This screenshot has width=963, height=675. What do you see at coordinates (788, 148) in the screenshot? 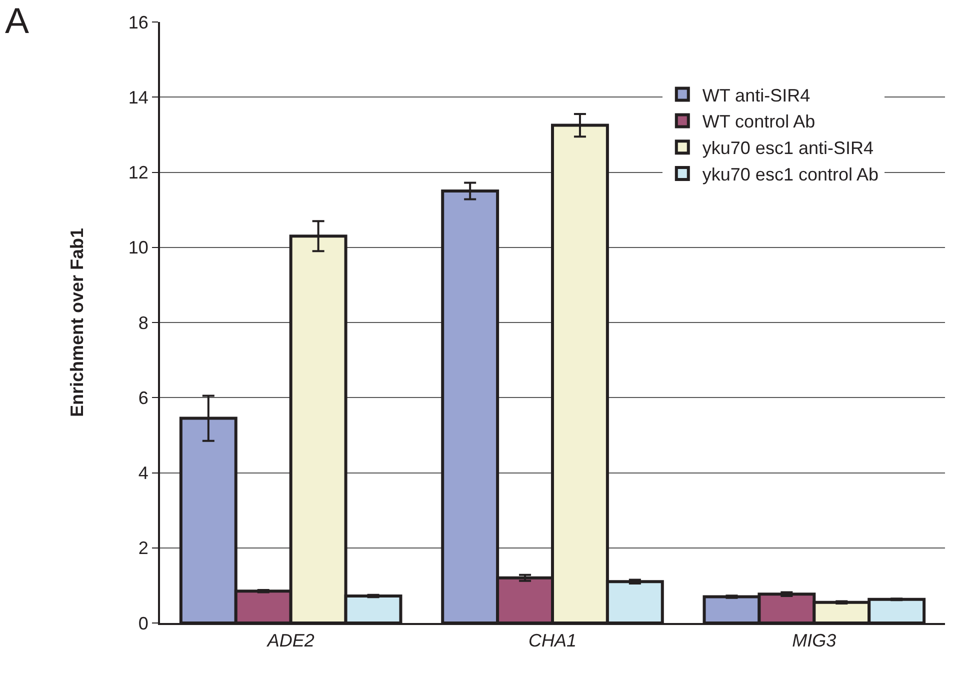
I see `legend-label: yku70 esc1 anti-SIR4` at bounding box center [788, 148].